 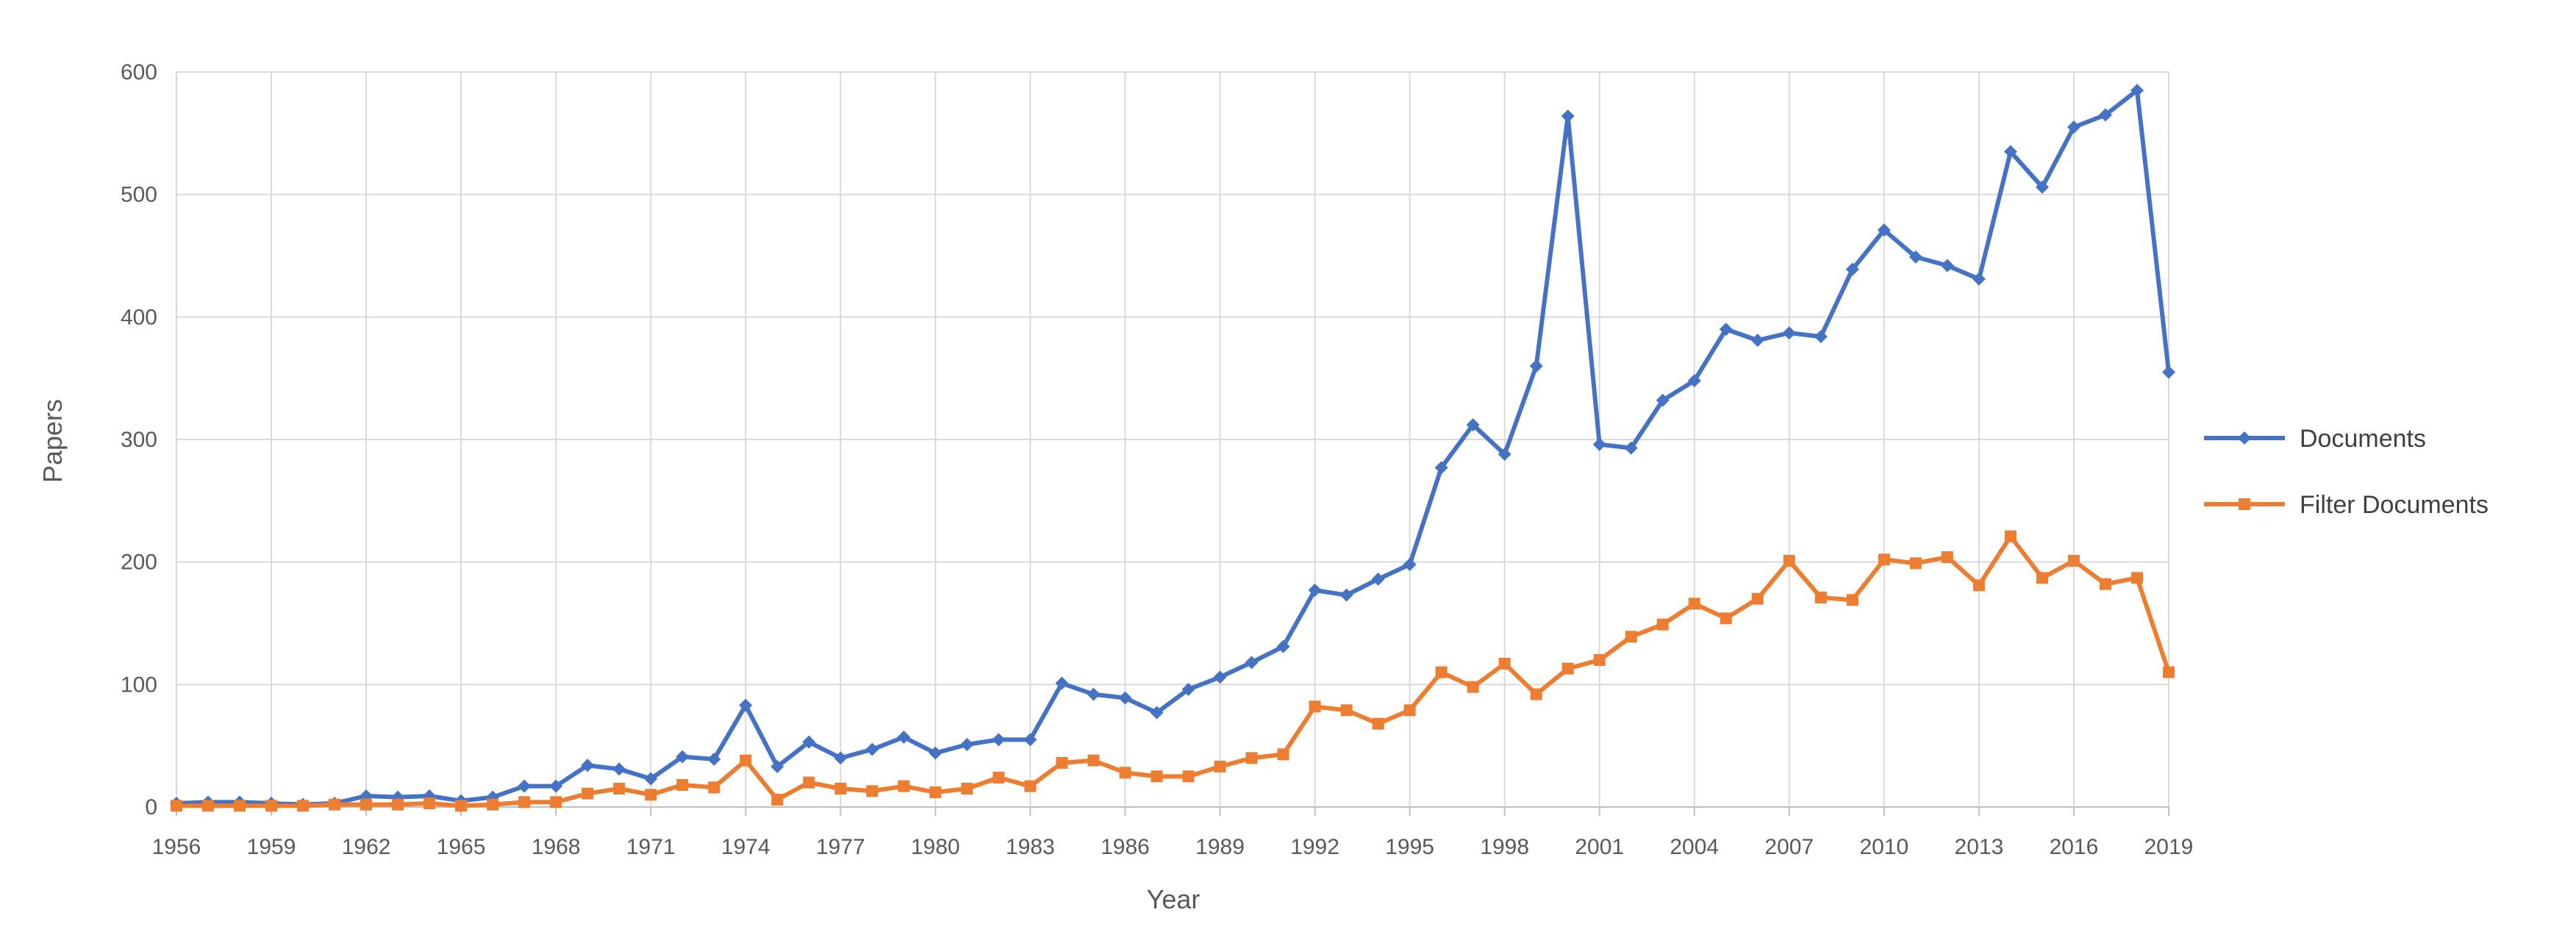 I want to click on x-tick-label: 2001, so click(x=1600, y=847).